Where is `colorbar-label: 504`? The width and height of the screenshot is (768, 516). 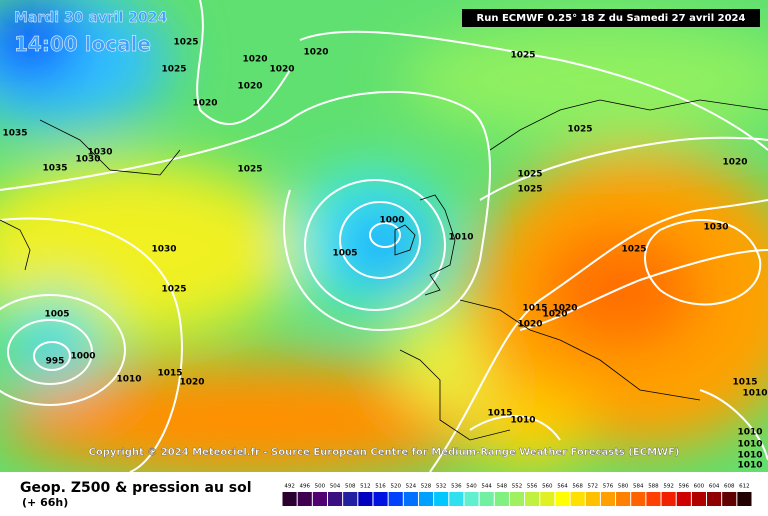
colorbar-label: 504 is located at coordinates (335, 487).